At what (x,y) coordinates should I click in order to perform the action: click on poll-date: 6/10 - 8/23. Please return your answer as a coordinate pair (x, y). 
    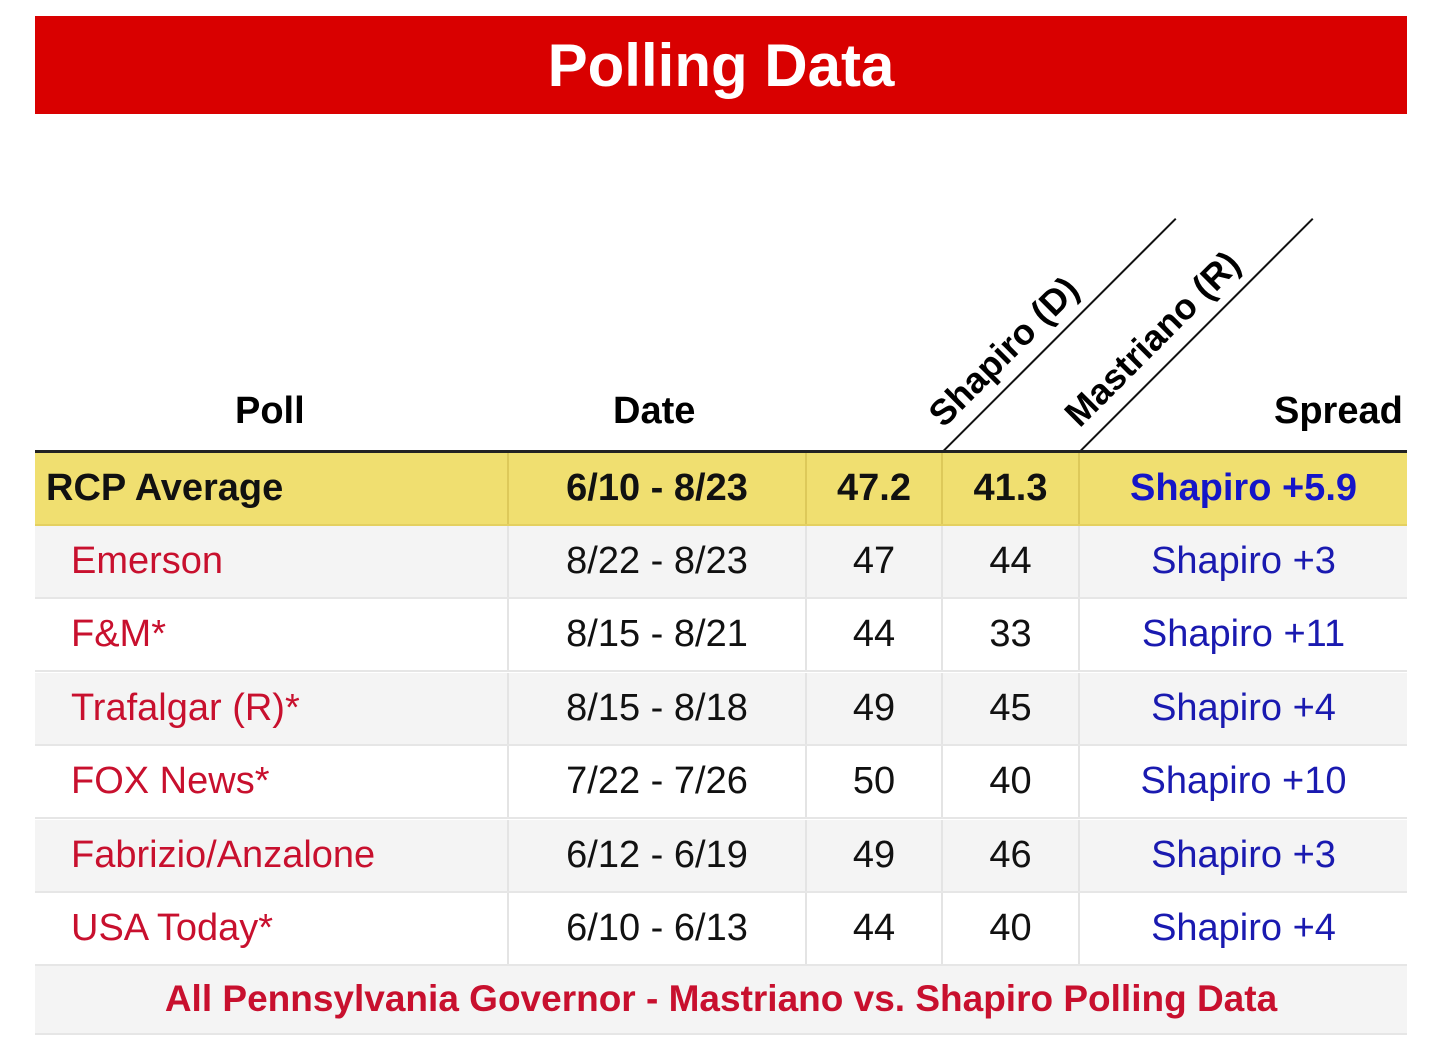
    Looking at the image, I should click on (656, 488).